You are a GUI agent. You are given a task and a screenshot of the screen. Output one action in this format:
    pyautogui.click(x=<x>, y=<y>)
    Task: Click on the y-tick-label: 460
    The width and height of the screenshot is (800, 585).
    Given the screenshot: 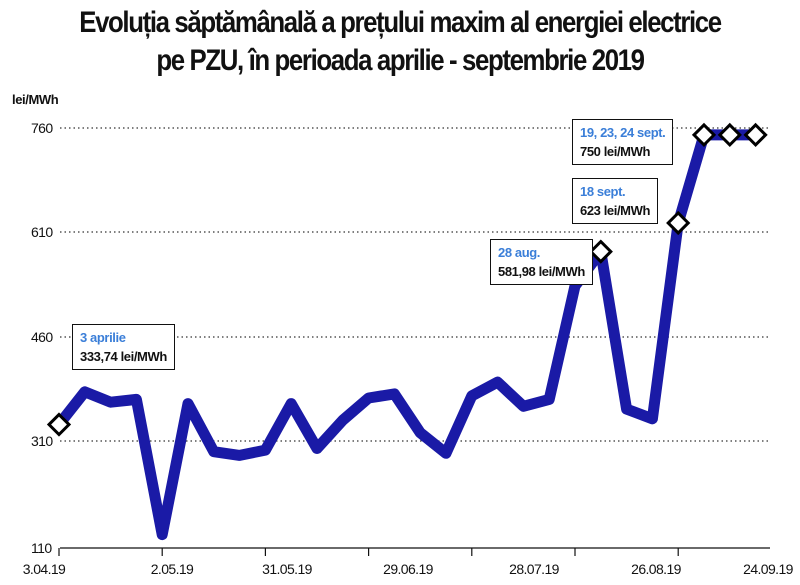 What is the action you would take?
    pyautogui.click(x=42, y=337)
    